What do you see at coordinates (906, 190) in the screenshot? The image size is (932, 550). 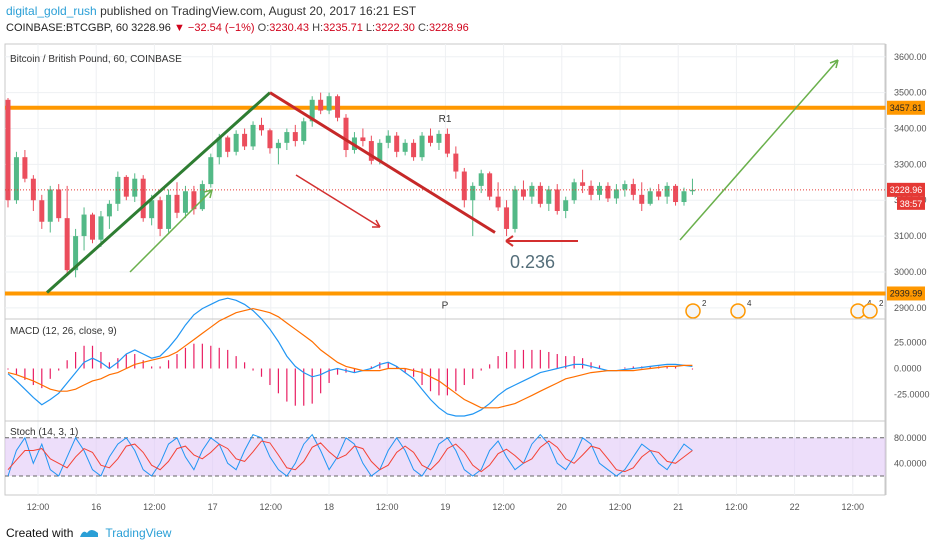 I see `current-price-tag-text: 3228.96` at bounding box center [906, 190].